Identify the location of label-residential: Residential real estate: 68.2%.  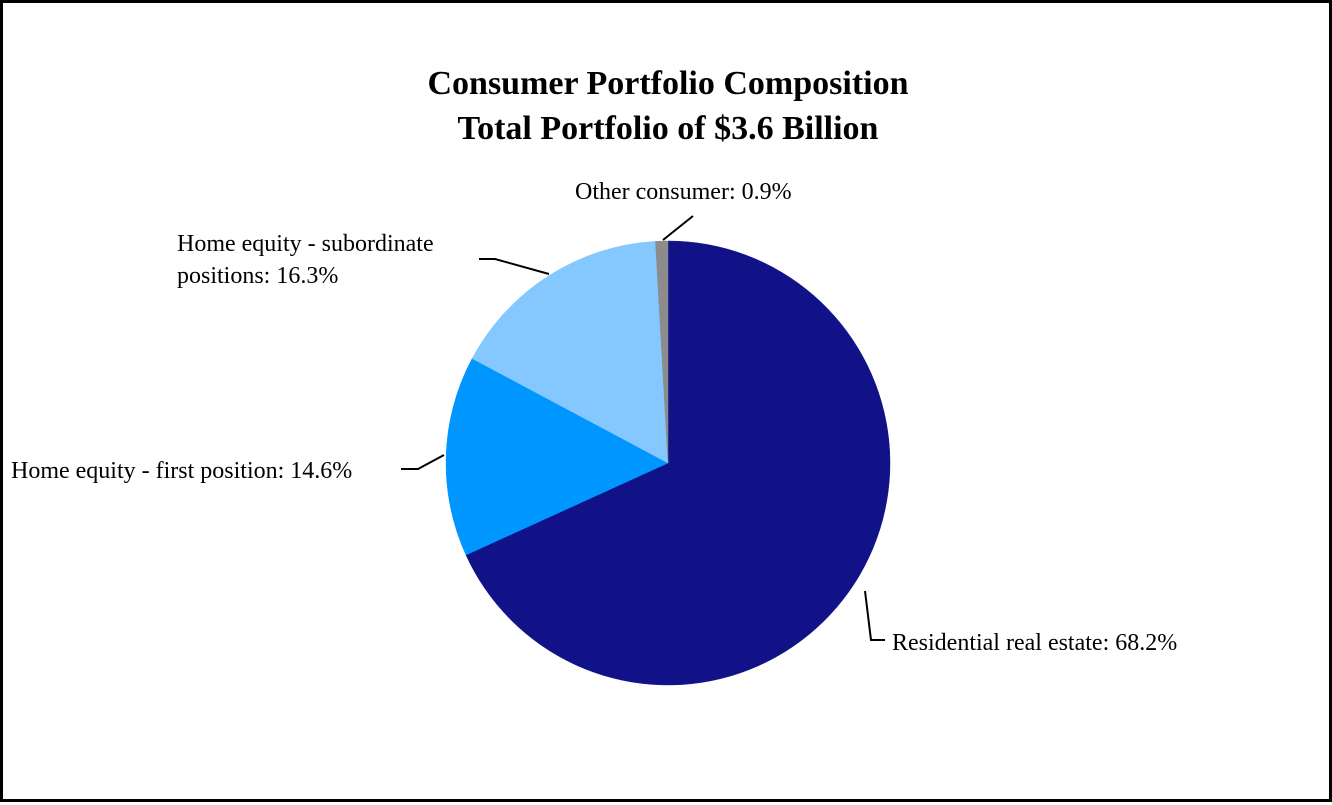
(1034, 643).